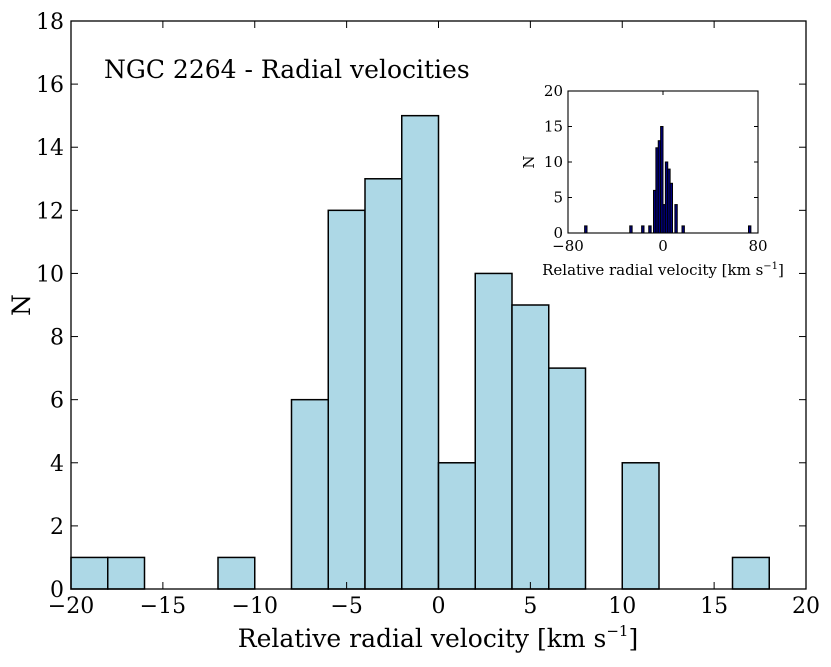  Describe the element at coordinates (57, 401) in the screenshot. I see `main-y-tick-label: 6` at that location.